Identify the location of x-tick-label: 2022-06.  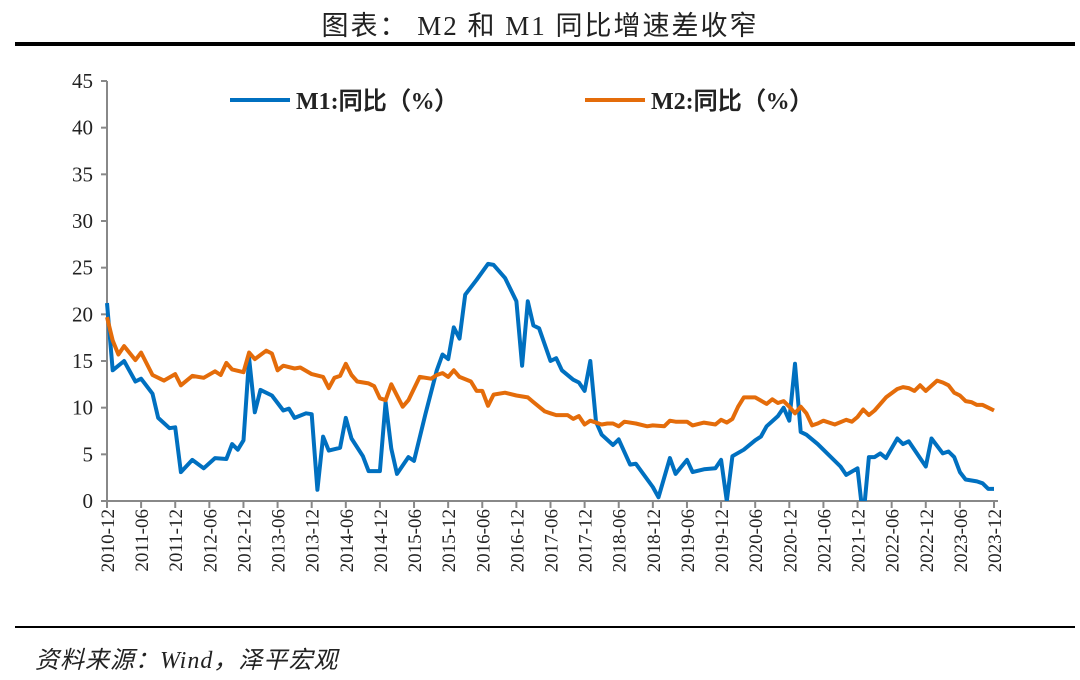
(893, 540).